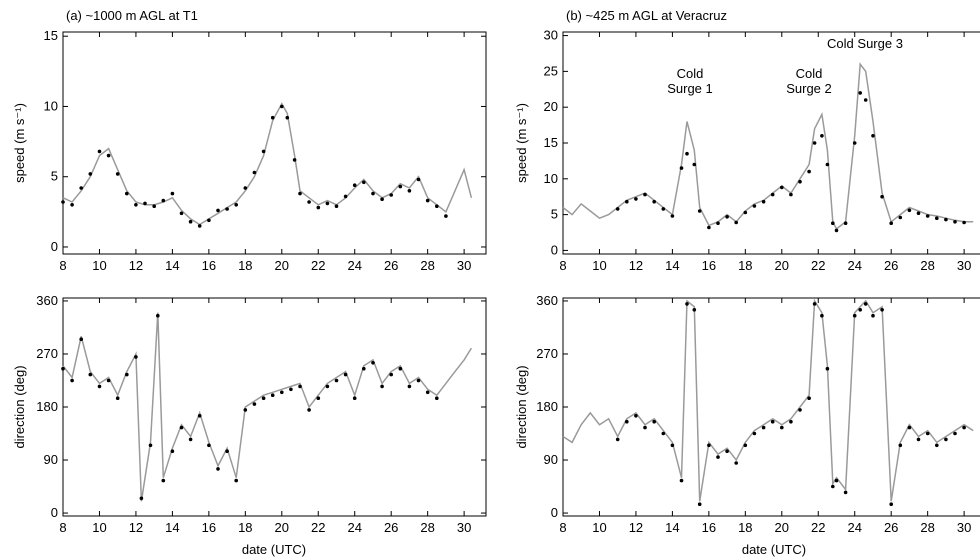 The width and height of the screenshot is (980, 559). Describe the element at coordinates (267, 407) in the screenshot. I see `panel-c-model-line` at that location.